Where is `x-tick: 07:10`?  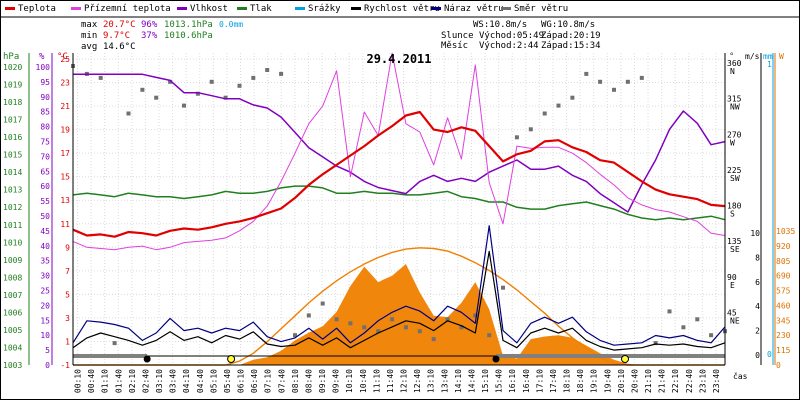
x-tick: 07:10 is located at coordinates (268, 381).